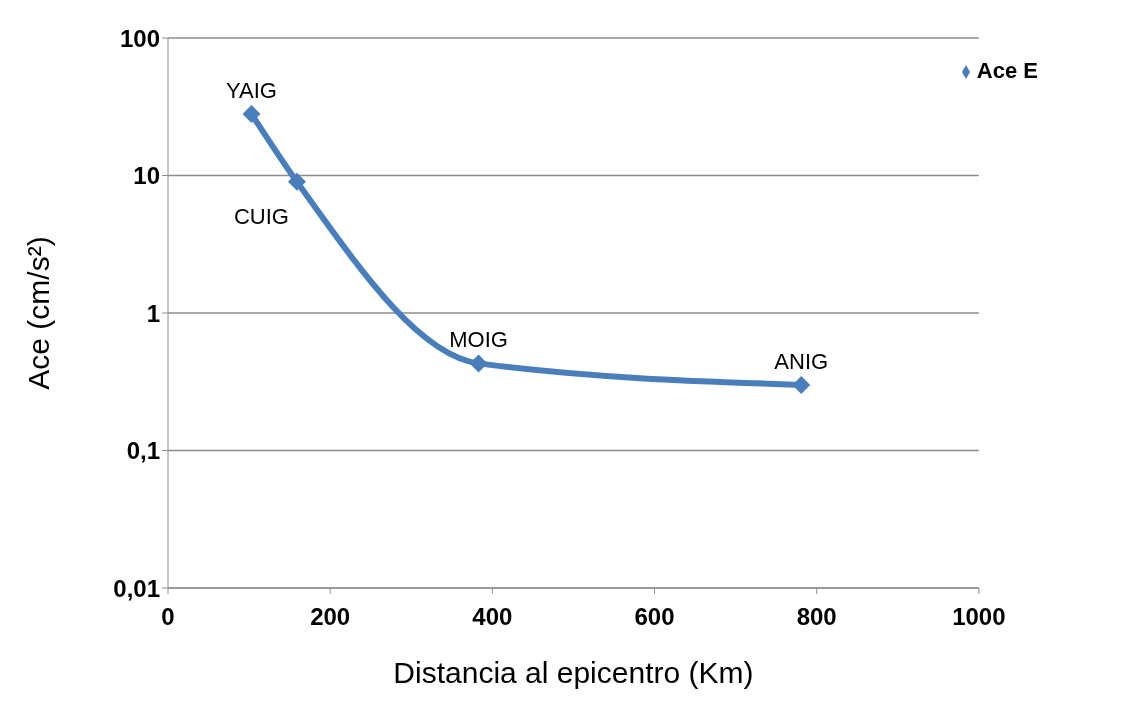  Describe the element at coordinates (38, 313) in the screenshot. I see `y-axis-title: Ace (cm/s²)` at that location.